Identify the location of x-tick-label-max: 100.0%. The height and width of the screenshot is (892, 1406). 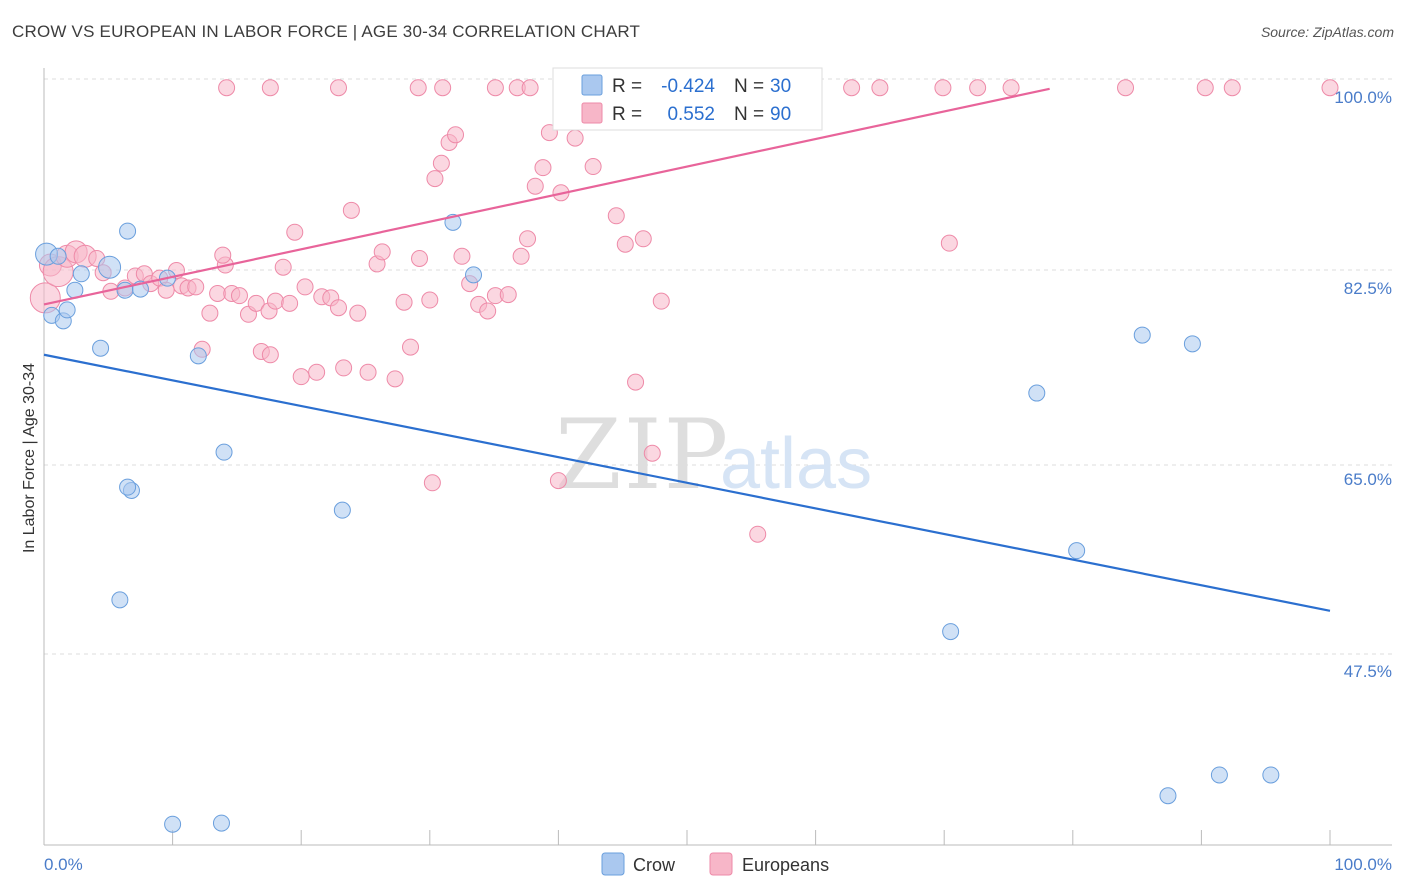
(1363, 864).